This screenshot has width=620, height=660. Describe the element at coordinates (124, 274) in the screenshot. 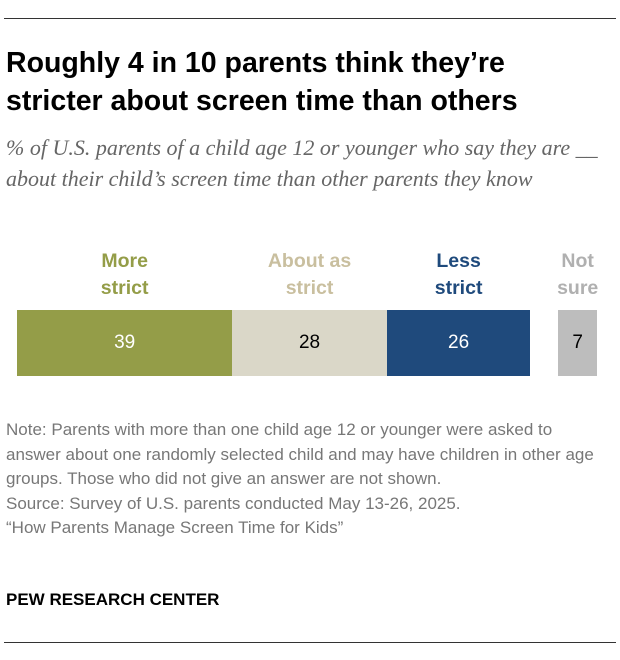

I see `category-label: More strict` at that location.